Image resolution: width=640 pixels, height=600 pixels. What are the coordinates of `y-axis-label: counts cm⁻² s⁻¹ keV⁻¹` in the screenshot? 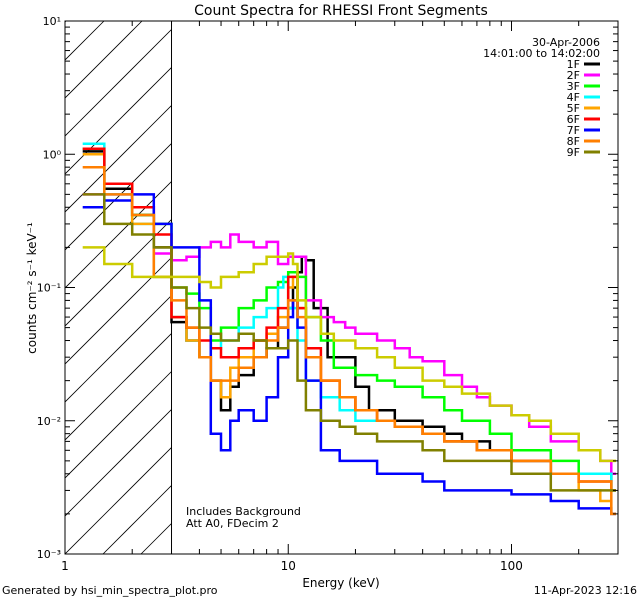 It's located at (32, 288).